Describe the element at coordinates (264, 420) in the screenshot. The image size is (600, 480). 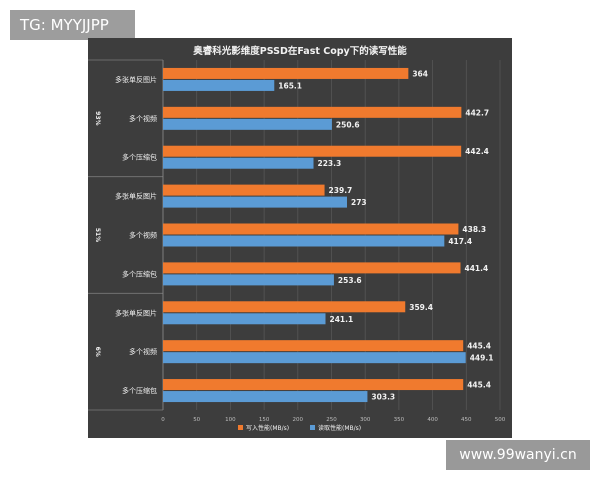
I see `x-tick-label: 150` at that location.